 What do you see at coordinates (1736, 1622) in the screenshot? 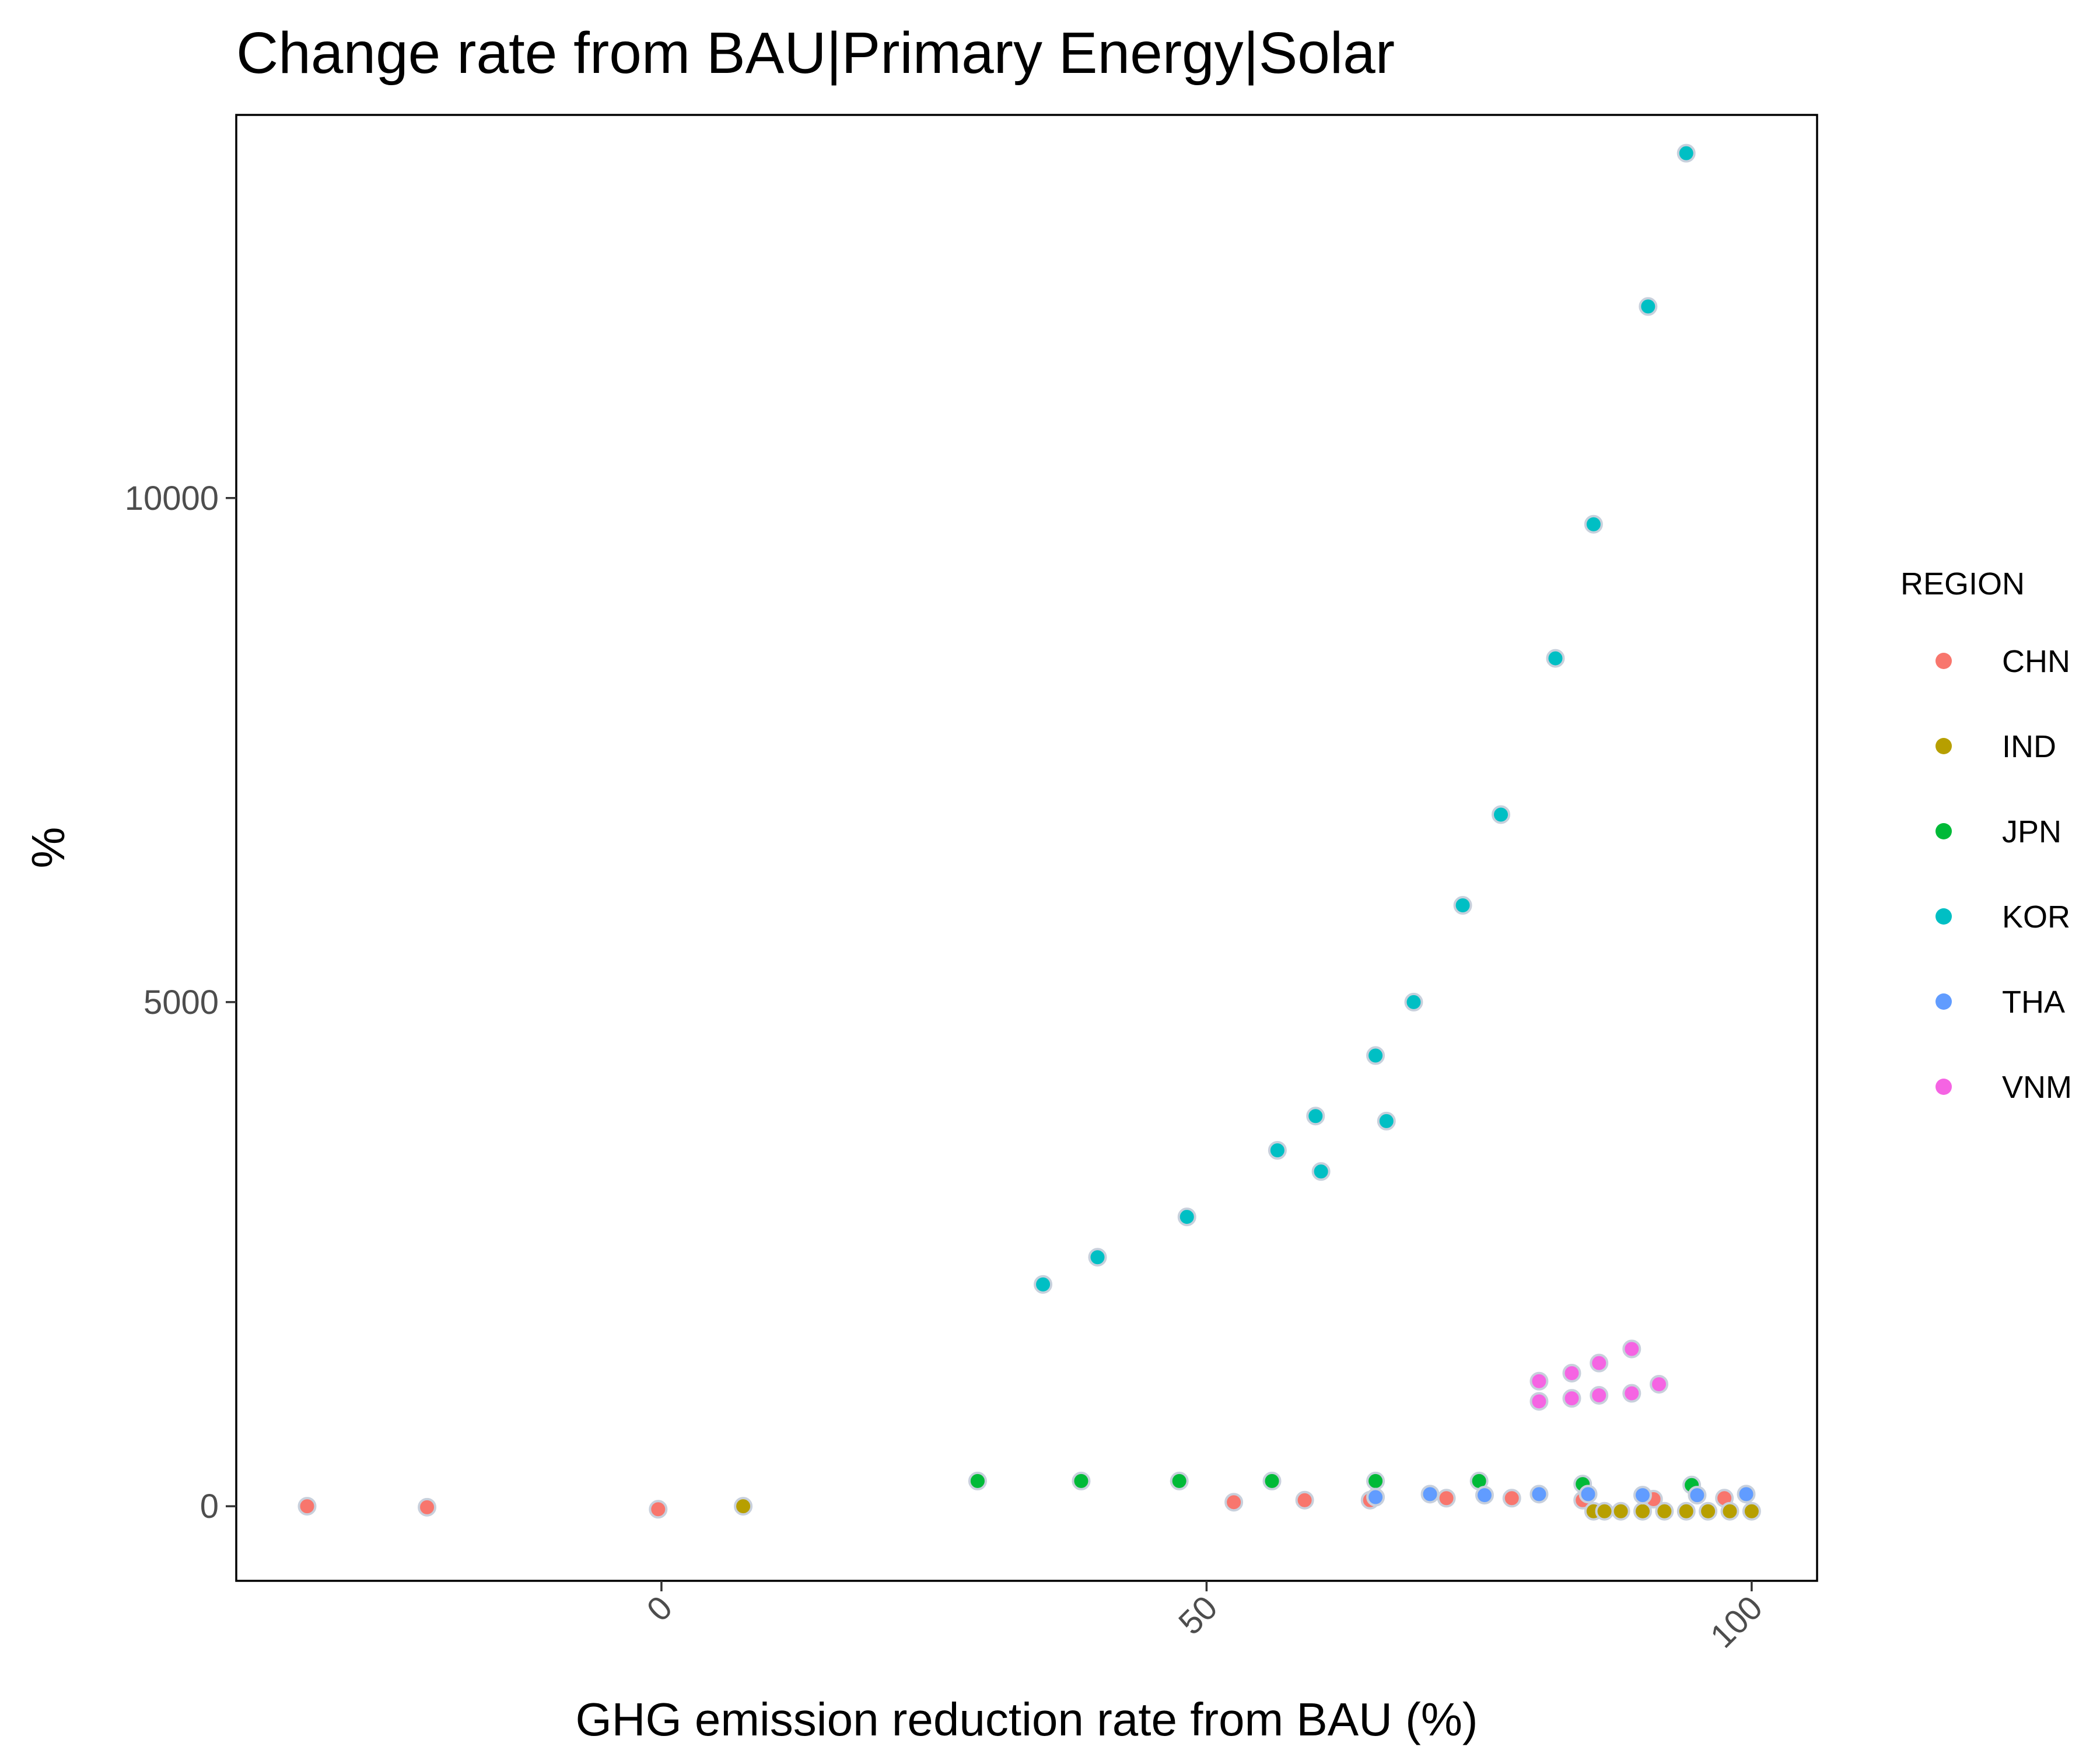
I see `x-tick-label-2: 100` at bounding box center [1736, 1622].